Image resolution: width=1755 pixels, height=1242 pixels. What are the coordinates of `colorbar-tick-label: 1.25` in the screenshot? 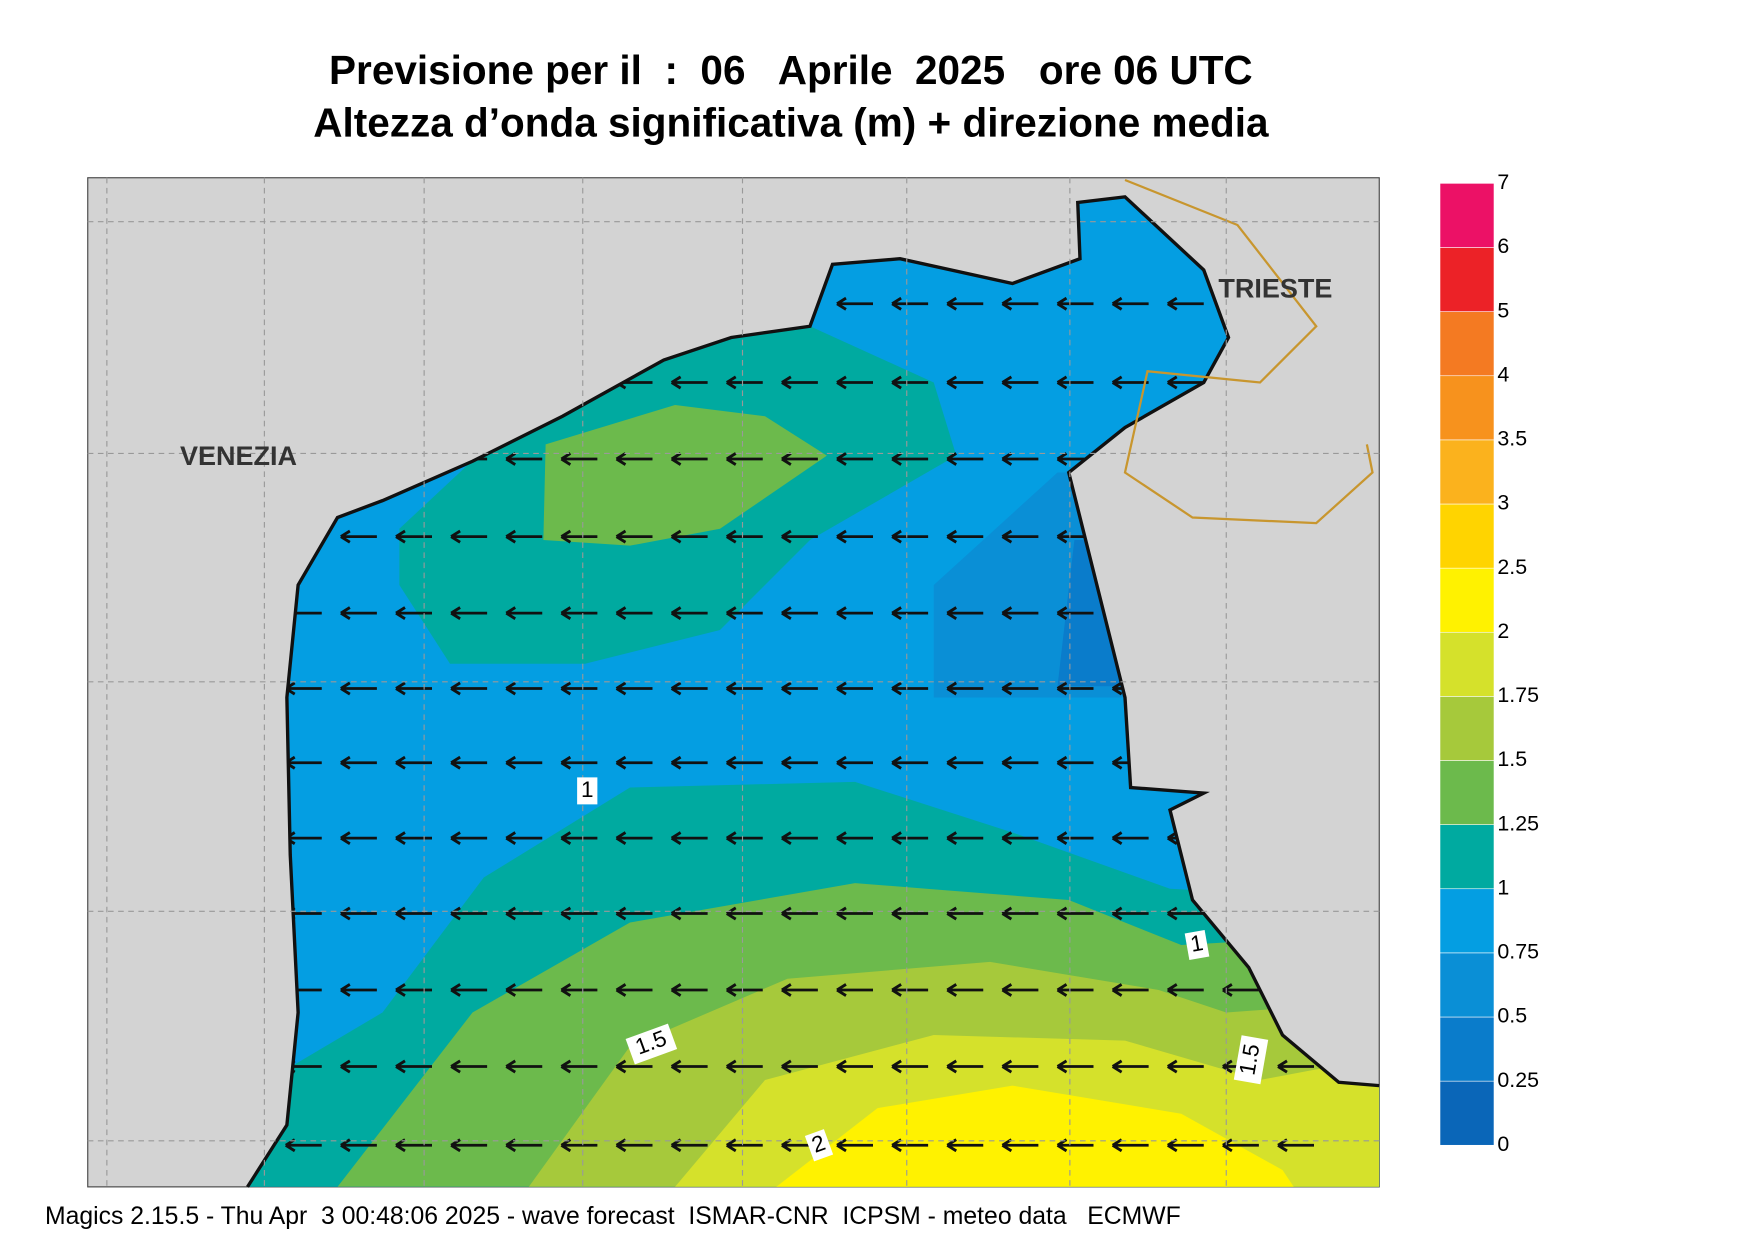 It's located at (1518, 823).